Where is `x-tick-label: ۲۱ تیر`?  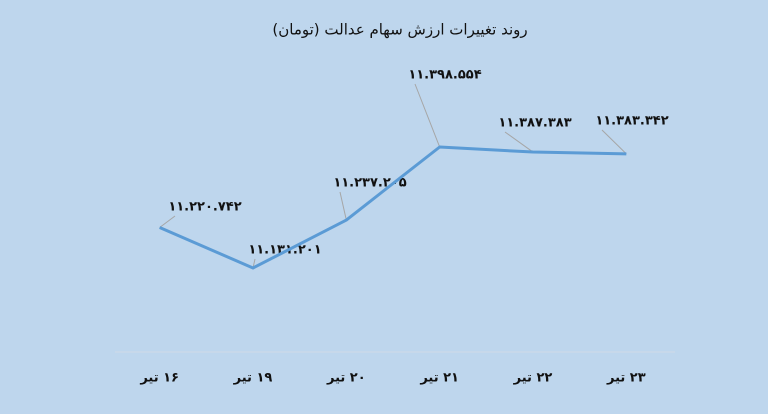
x-tick-label: ۲۱ تیر is located at coordinates (439, 378).